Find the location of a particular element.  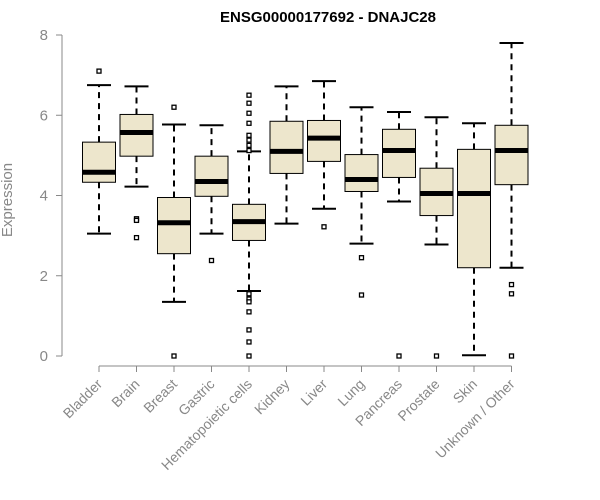

y-axis: 0 2 4 6 8 is located at coordinates (51, 196).